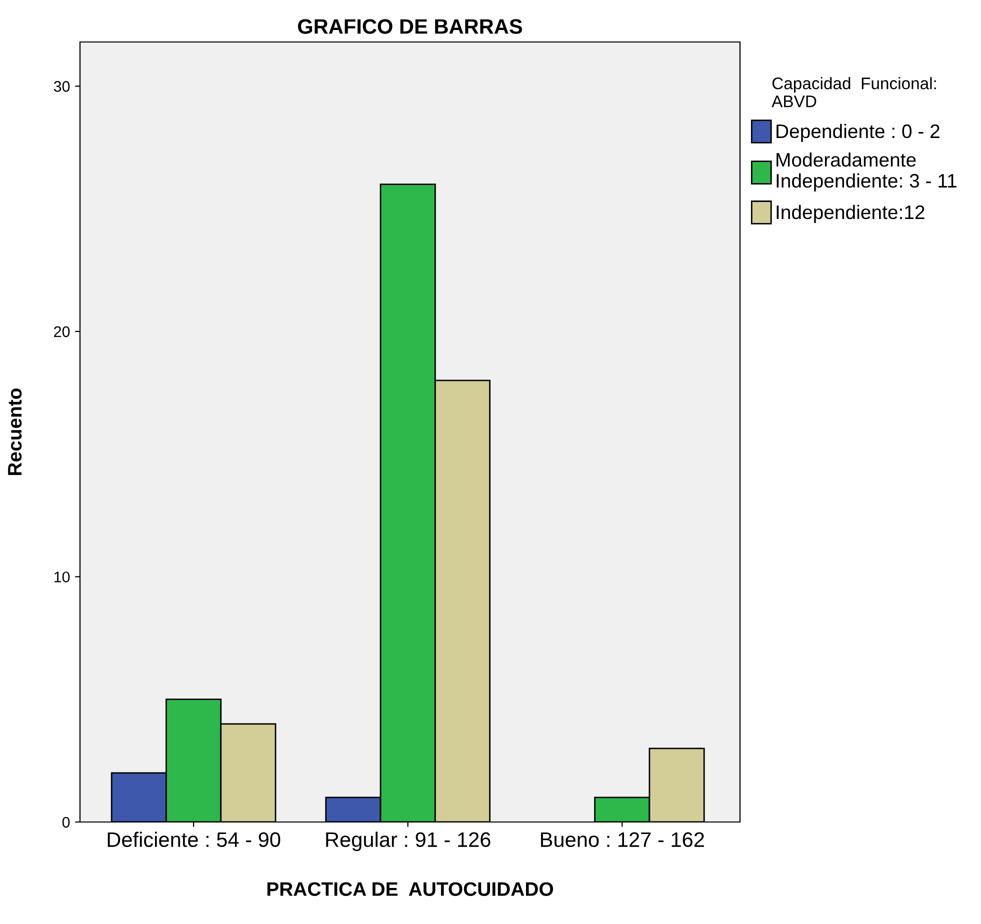  What do you see at coordinates (408, 842) in the screenshot?
I see `x-tick-label: Regular : 91 - 126` at bounding box center [408, 842].